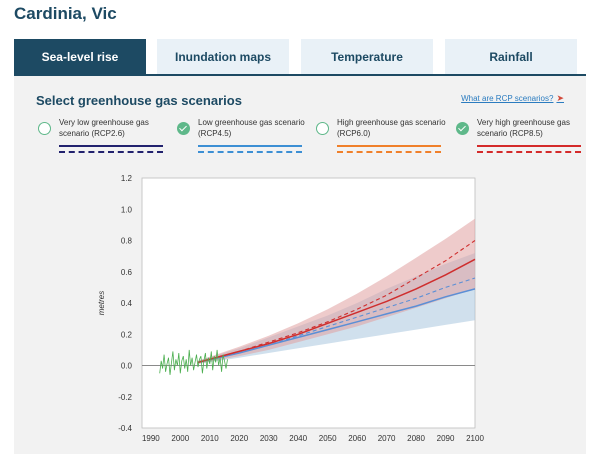  Describe the element at coordinates (239, 438) in the screenshot. I see `x-tick-label: 2020` at that location.